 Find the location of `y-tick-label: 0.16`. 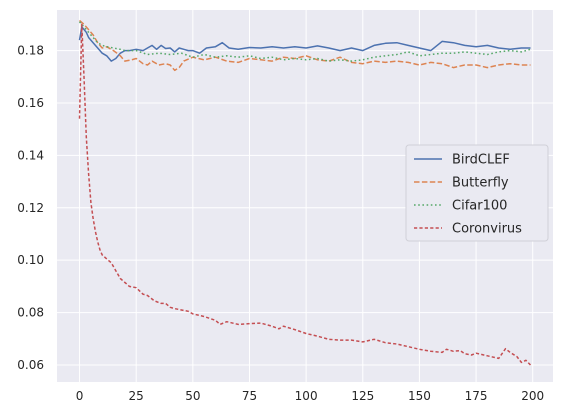

y-tick-label: 0.16 is located at coordinates (30, 103).